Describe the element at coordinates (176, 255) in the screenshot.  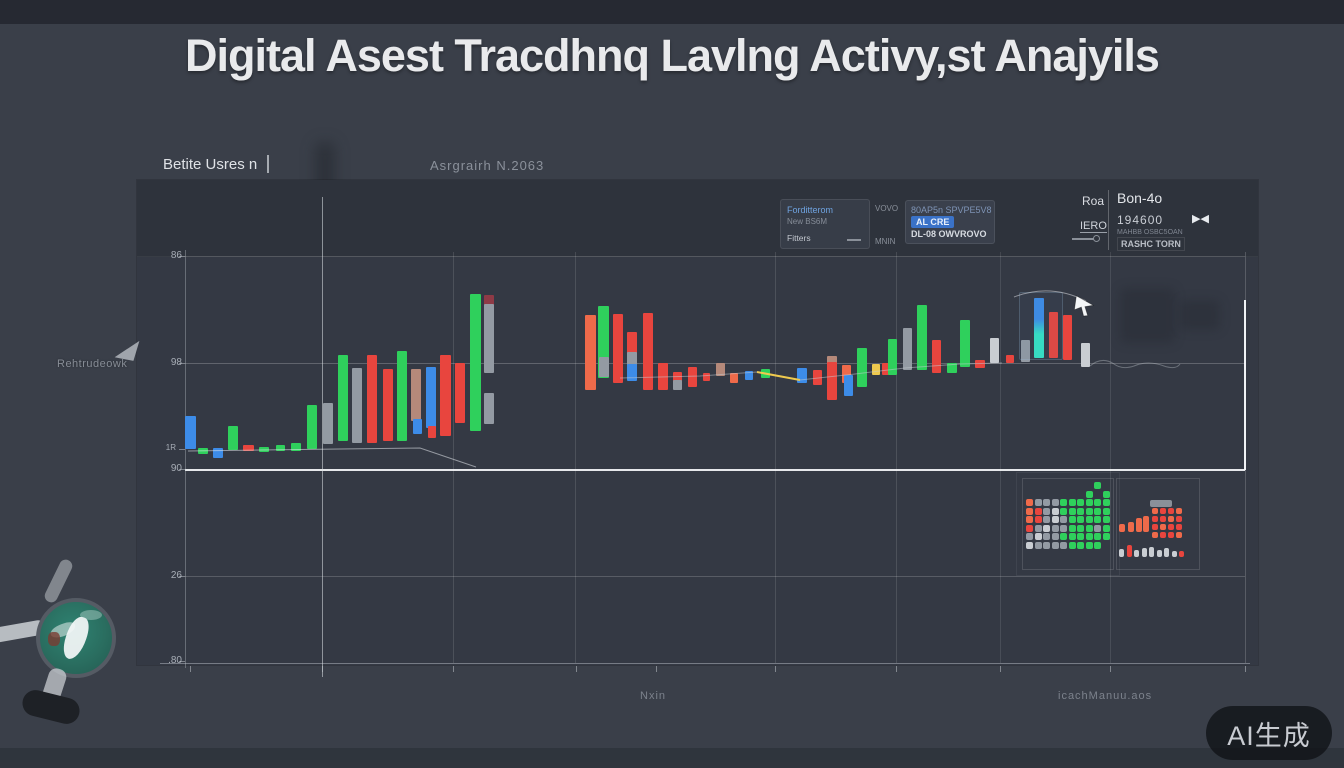
I see `y-tick-label: 86` at that location.